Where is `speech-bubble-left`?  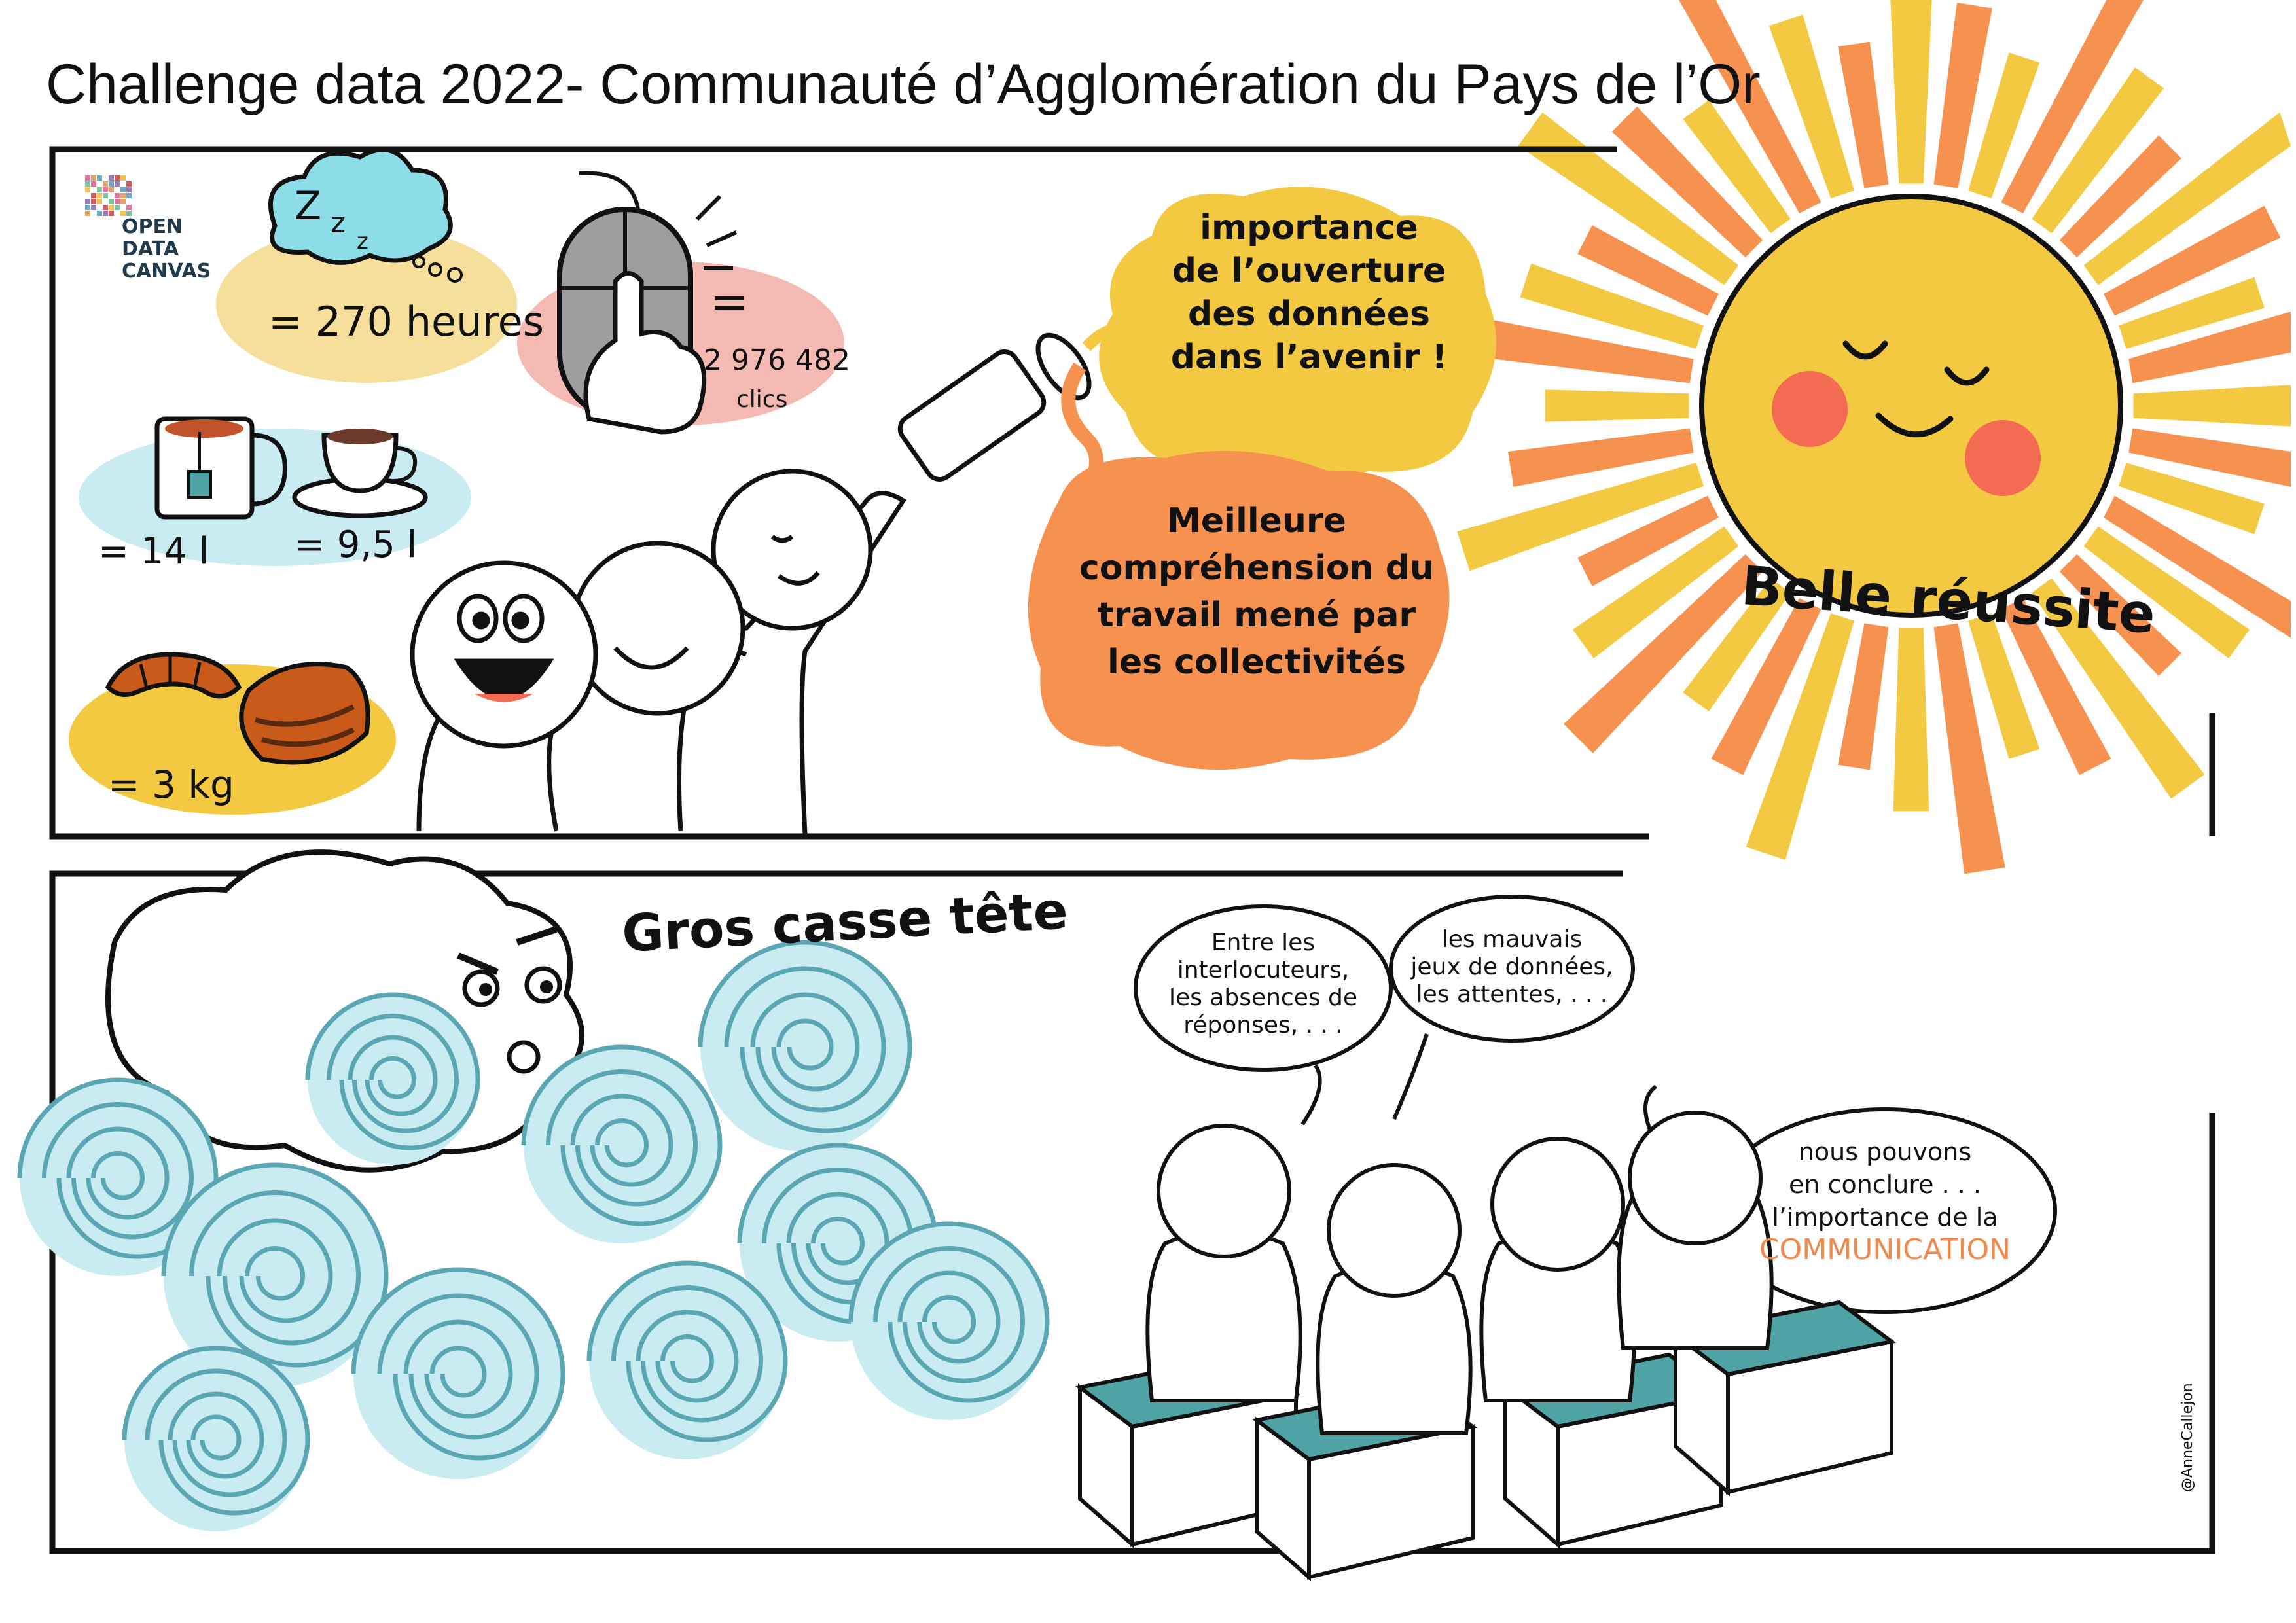
speech-bubble-left is located at coordinates (1263, 988).